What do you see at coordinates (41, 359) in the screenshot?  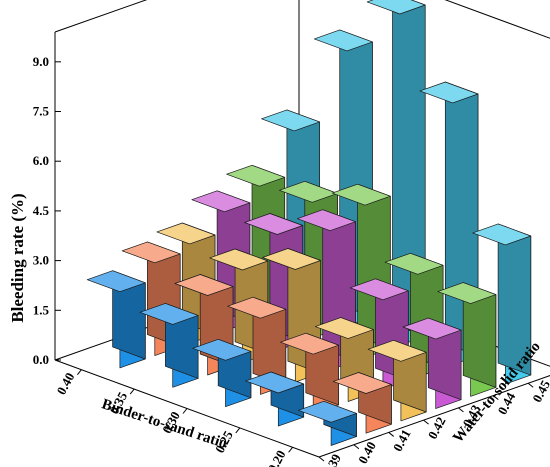 I see `z-tick-label: 0.0` at bounding box center [41, 359].